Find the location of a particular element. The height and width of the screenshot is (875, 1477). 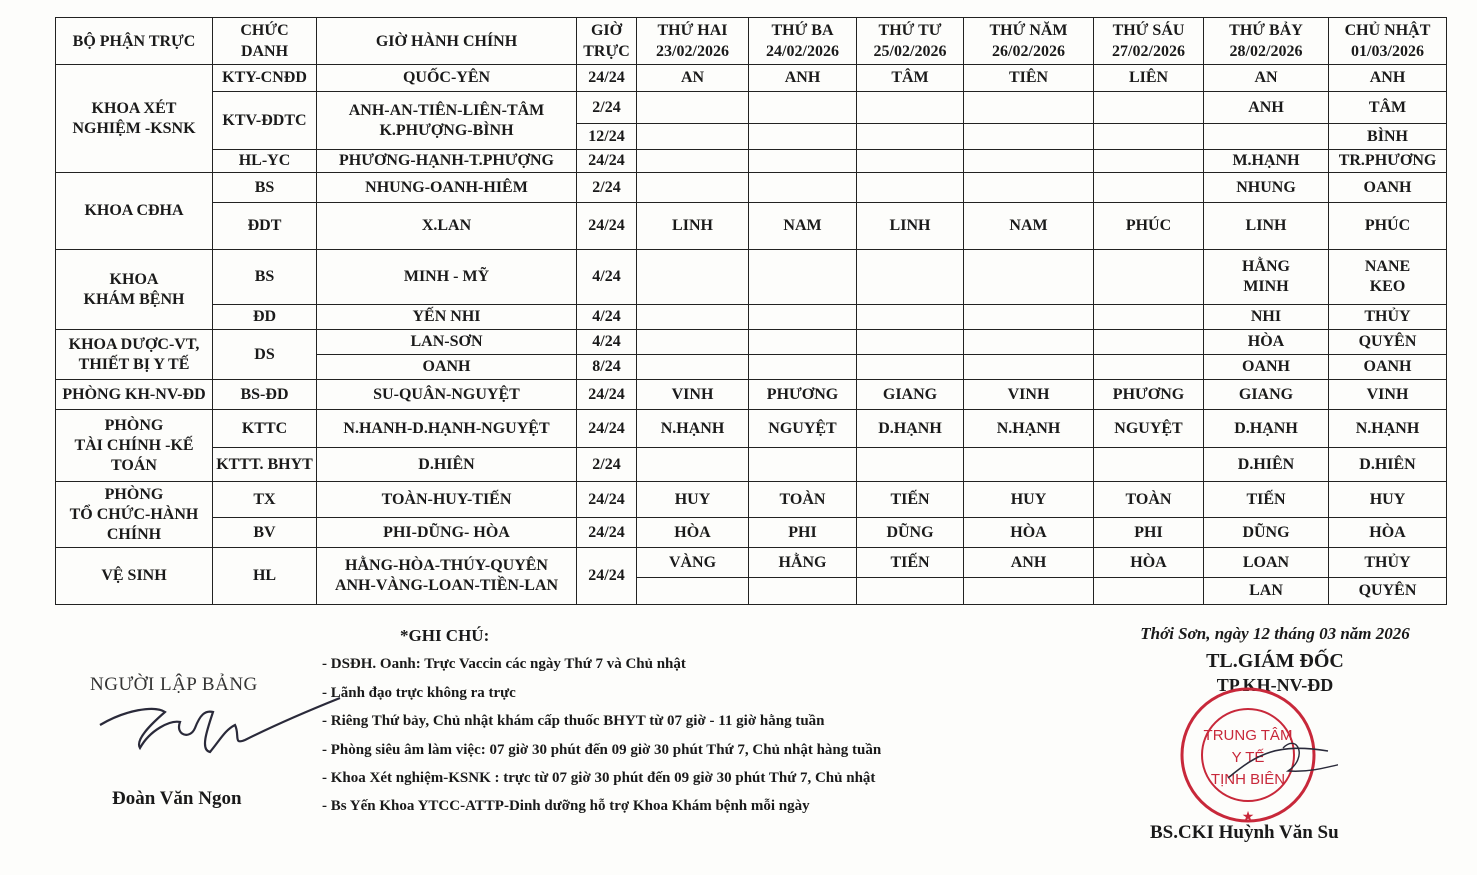

hours-cell: 2/24 is located at coordinates (606, 187).